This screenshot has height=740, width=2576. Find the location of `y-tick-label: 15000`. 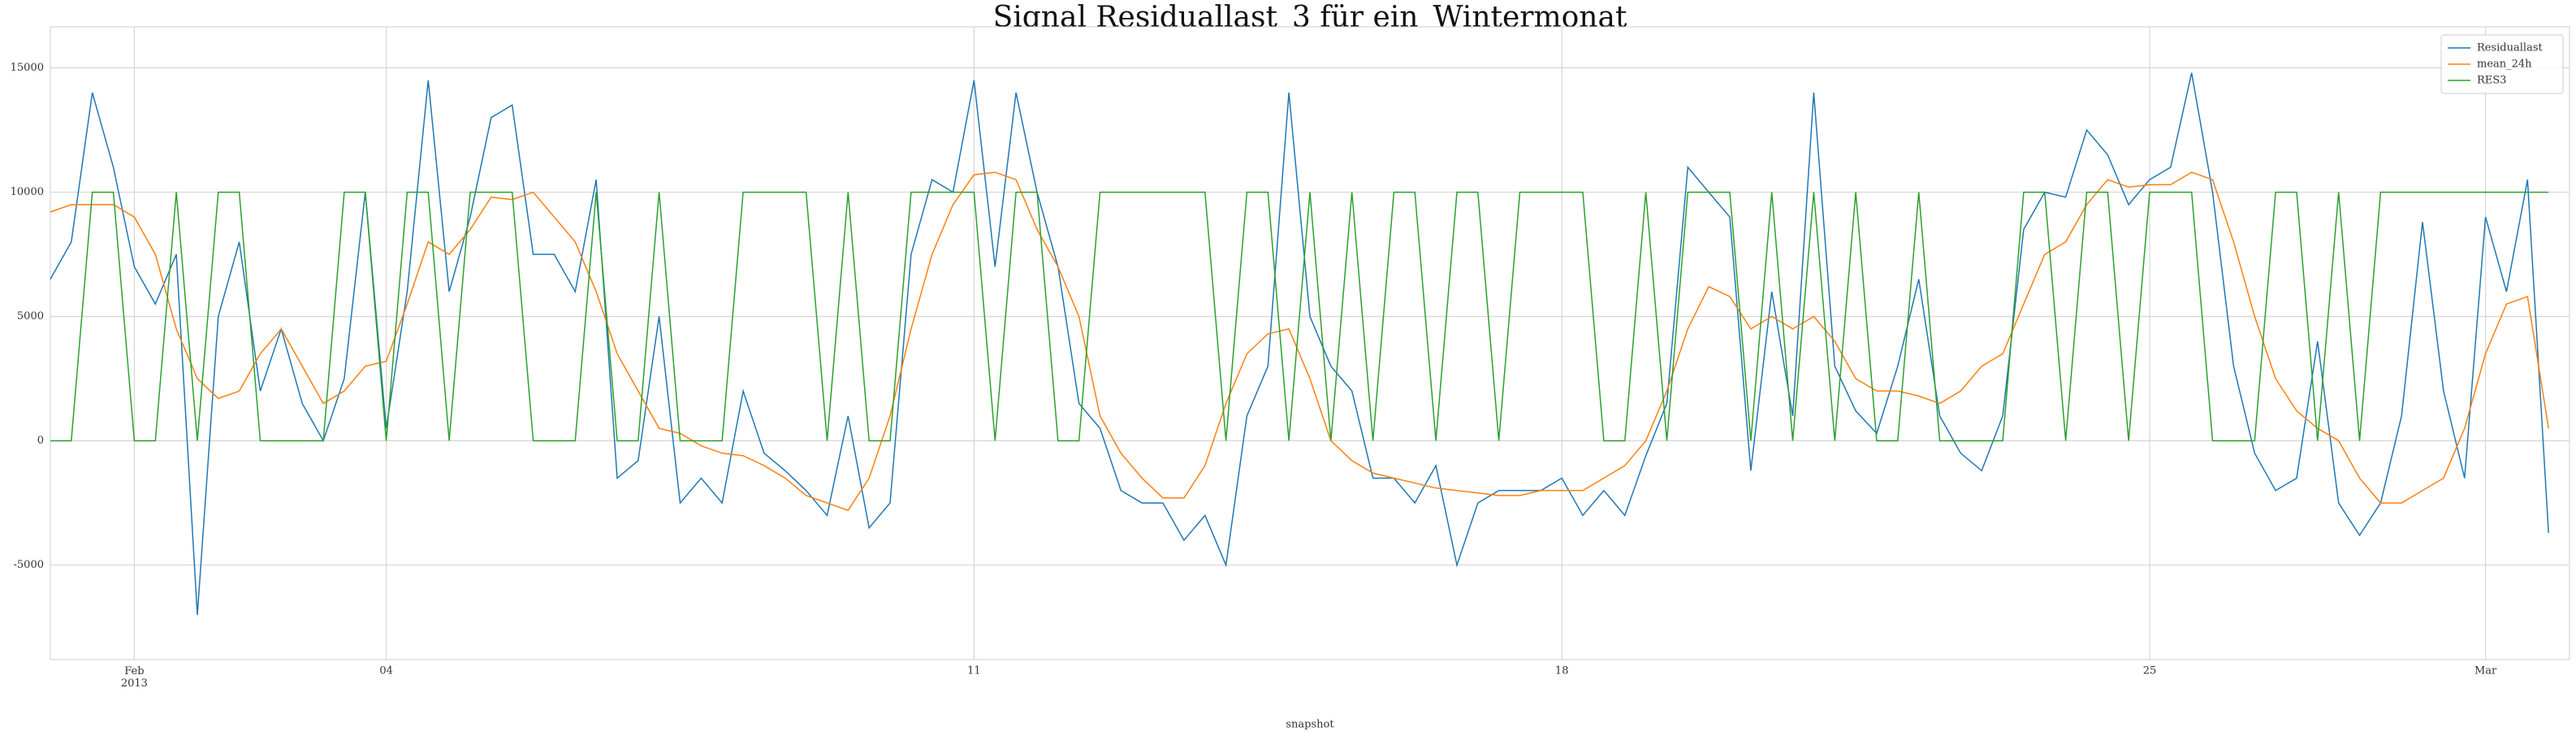

y-tick-label: 15000 is located at coordinates (28, 68).